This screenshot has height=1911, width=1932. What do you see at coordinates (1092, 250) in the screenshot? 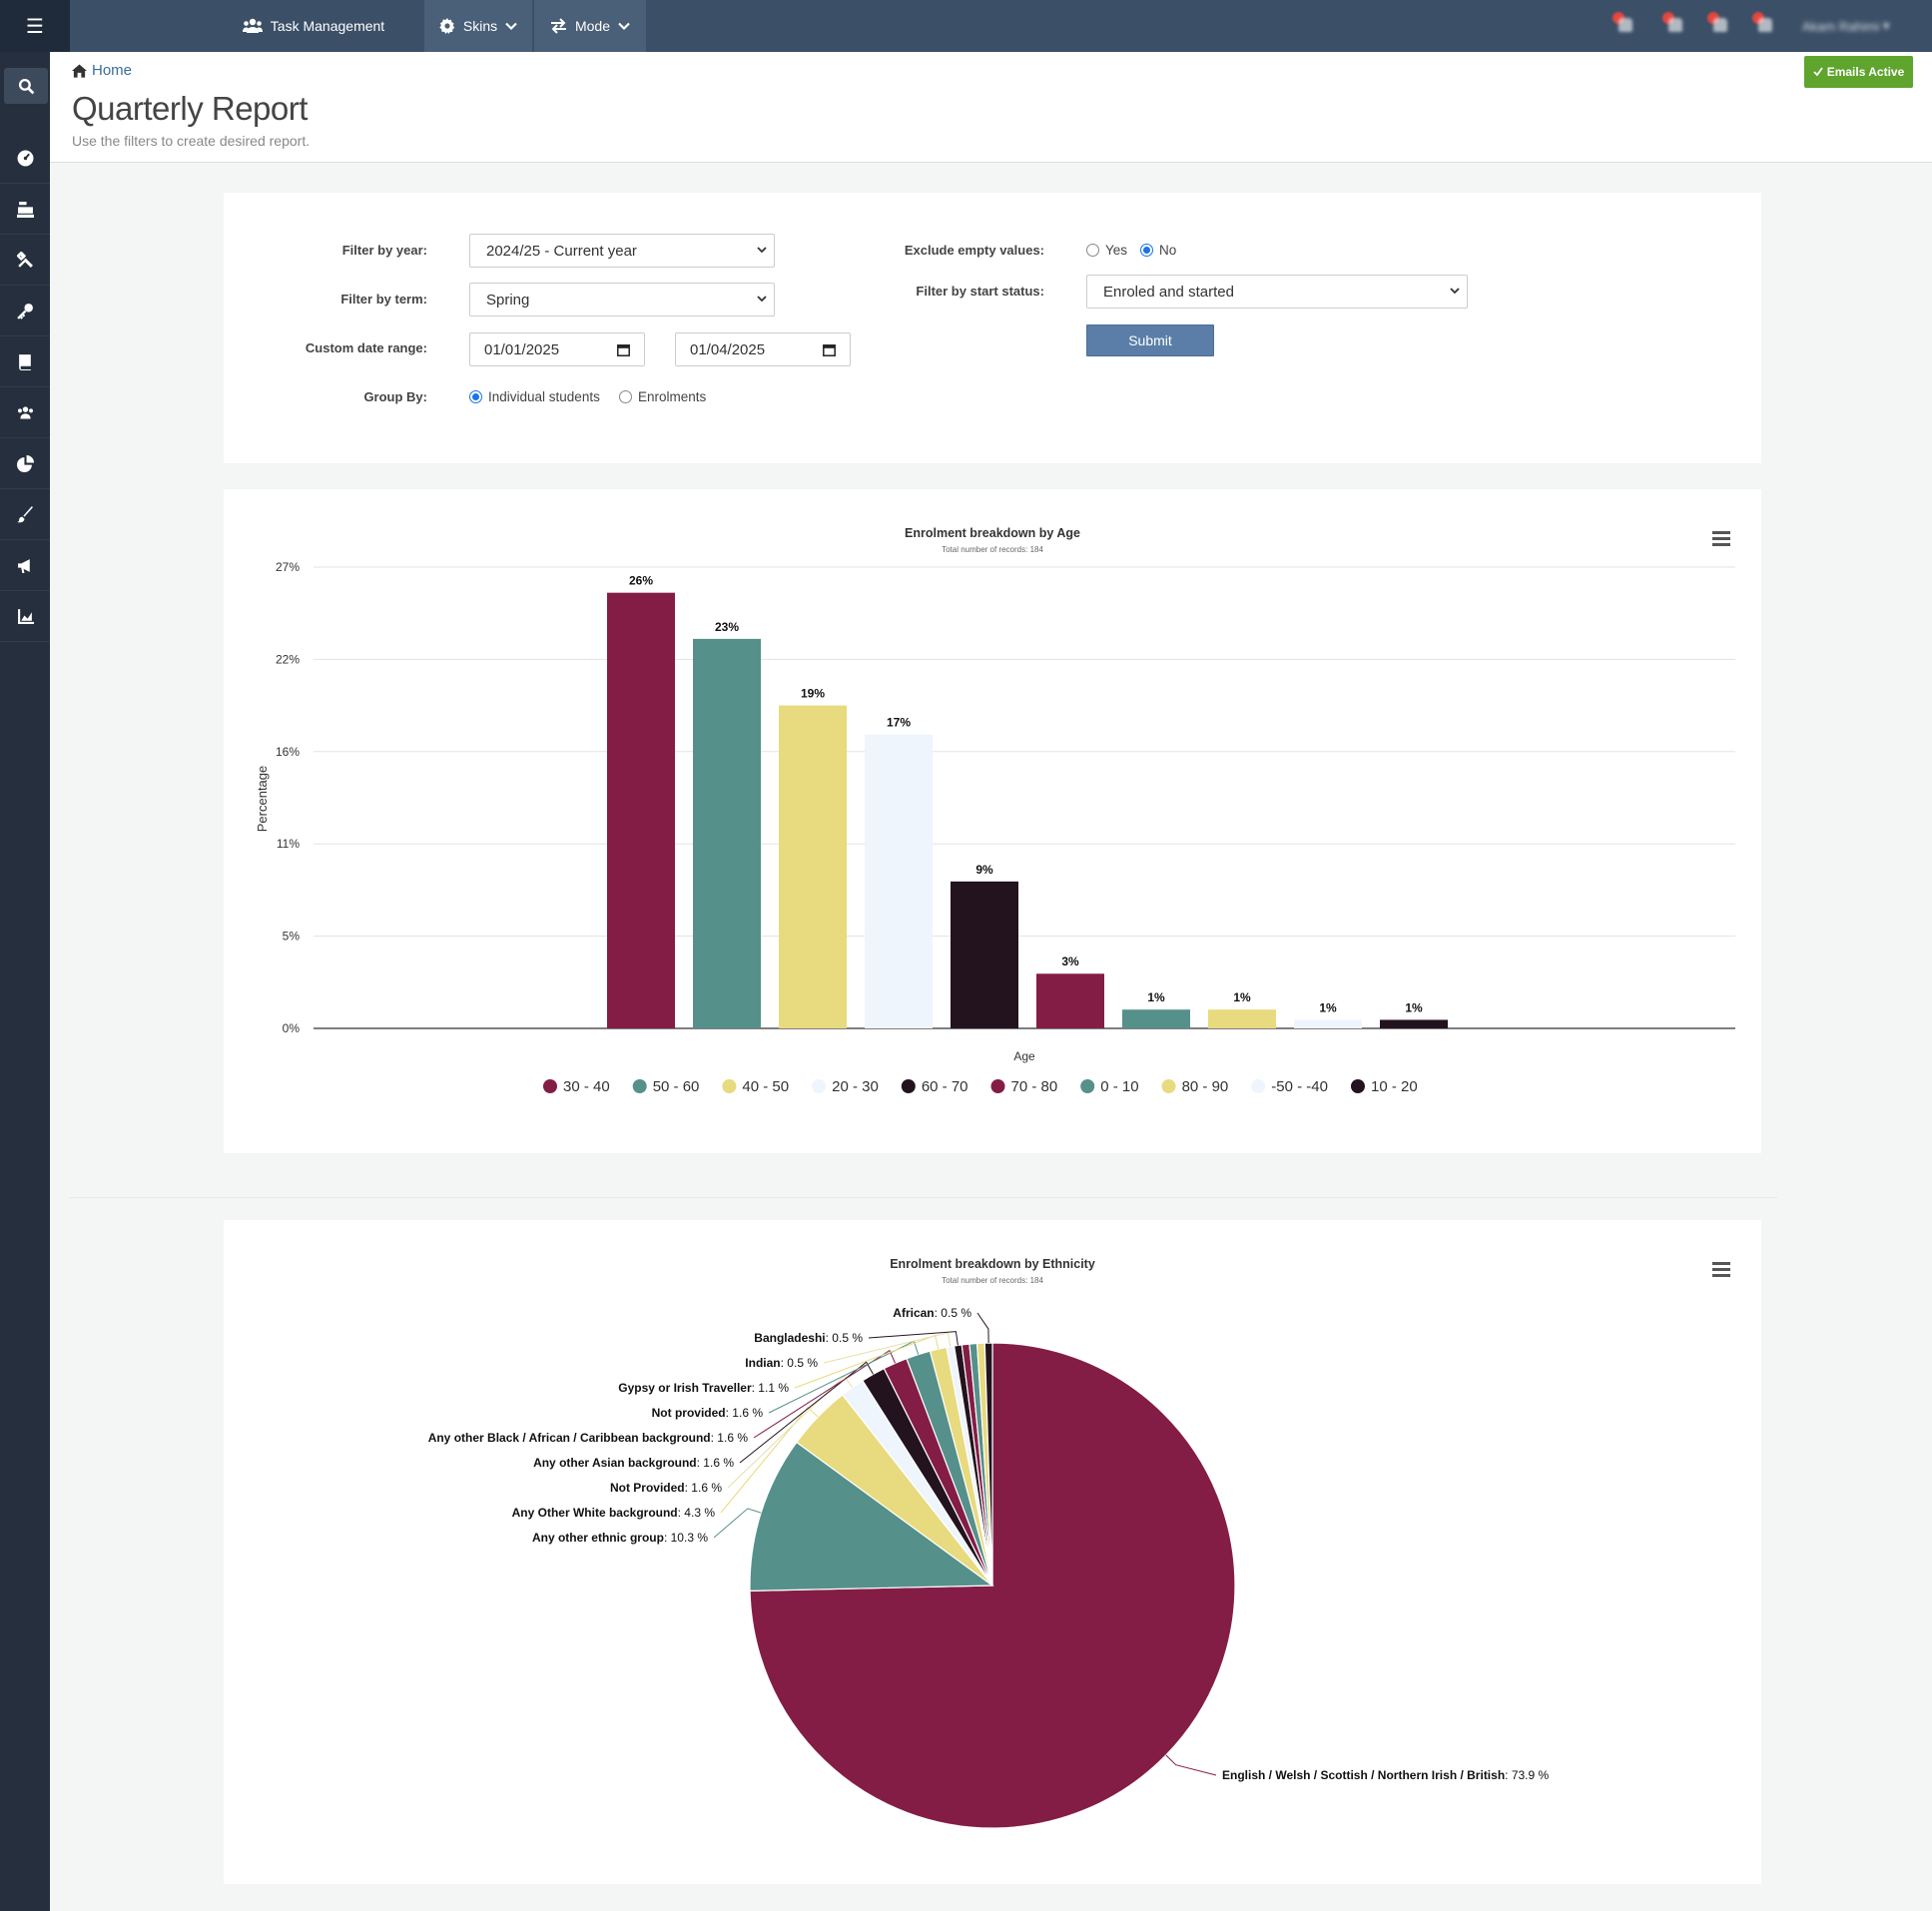
I see `radio-unselected-icon` at bounding box center [1092, 250].